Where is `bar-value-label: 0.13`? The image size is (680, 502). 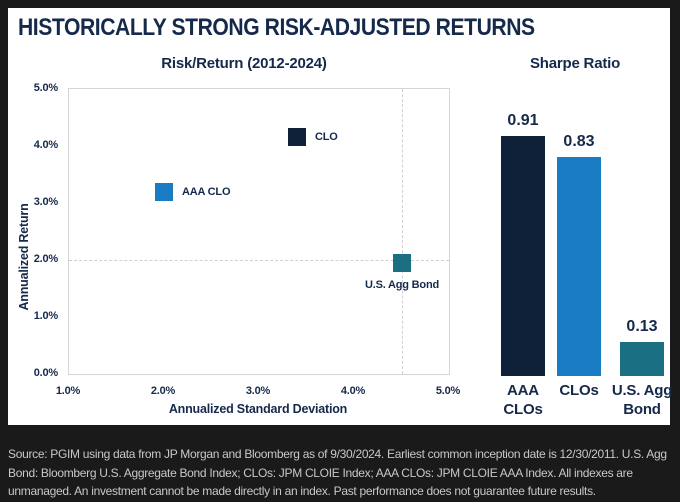
bar-value-label: 0.13 is located at coordinates (642, 326).